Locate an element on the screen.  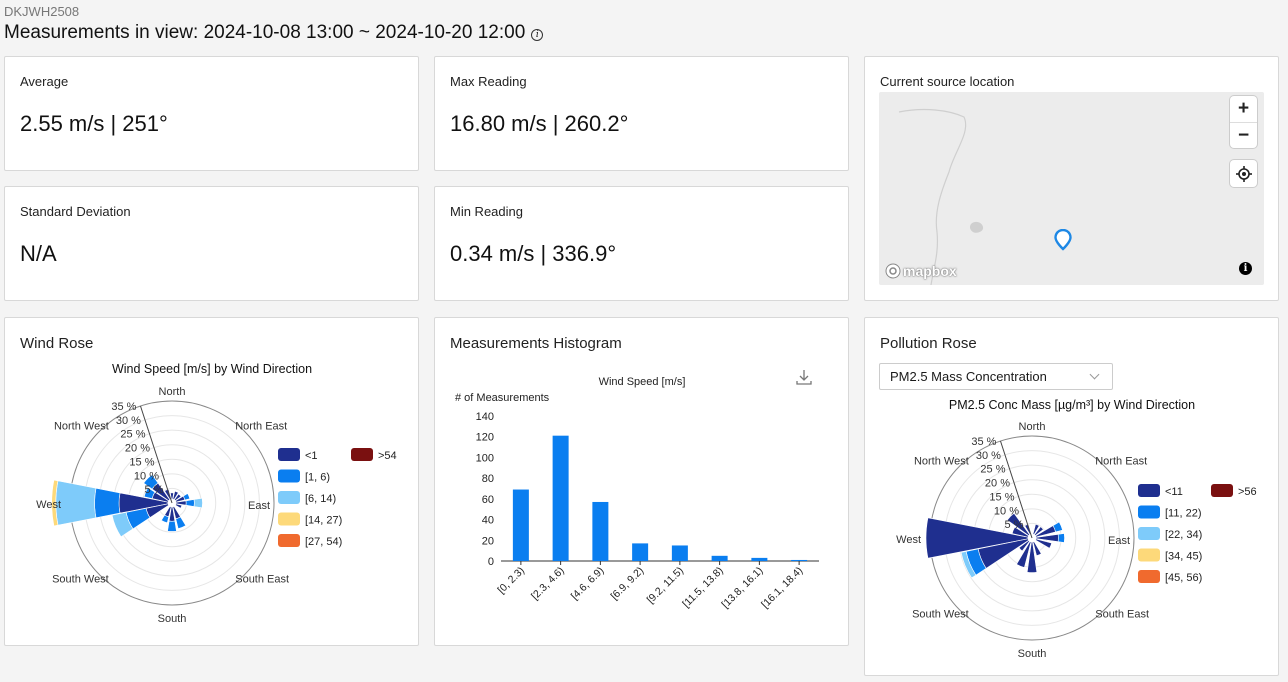
pollution-rose-direction-label-se: South East is located at coordinates (1122, 615).